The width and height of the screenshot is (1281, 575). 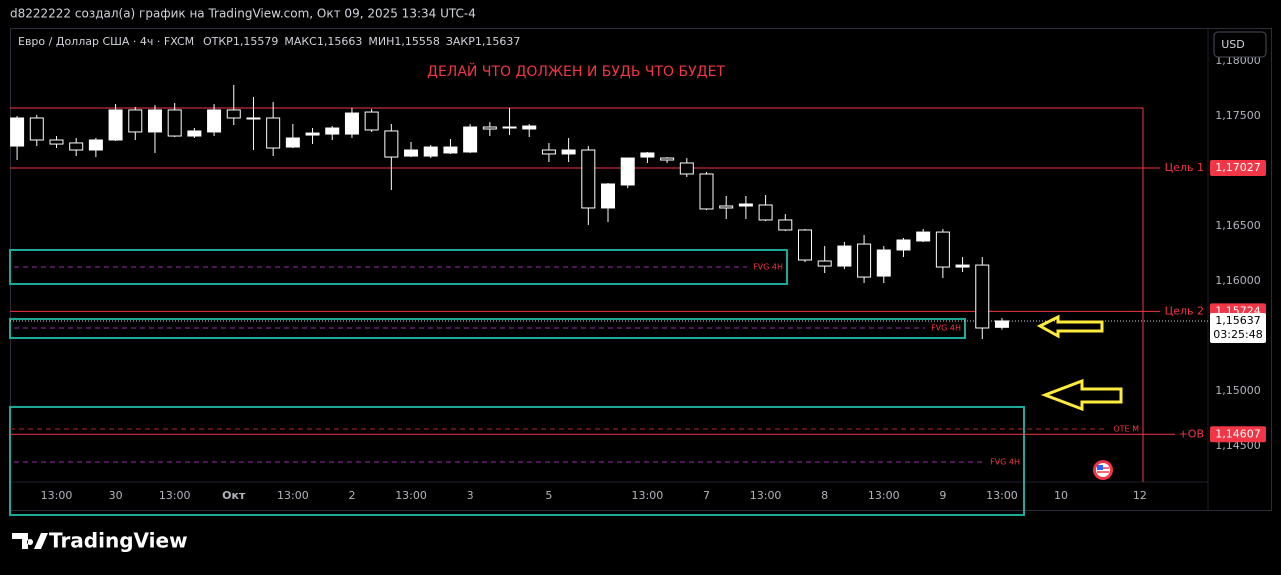 What do you see at coordinates (256, 41) in the screenshot?
I see `legend-value: 1,15579` at bounding box center [256, 41].